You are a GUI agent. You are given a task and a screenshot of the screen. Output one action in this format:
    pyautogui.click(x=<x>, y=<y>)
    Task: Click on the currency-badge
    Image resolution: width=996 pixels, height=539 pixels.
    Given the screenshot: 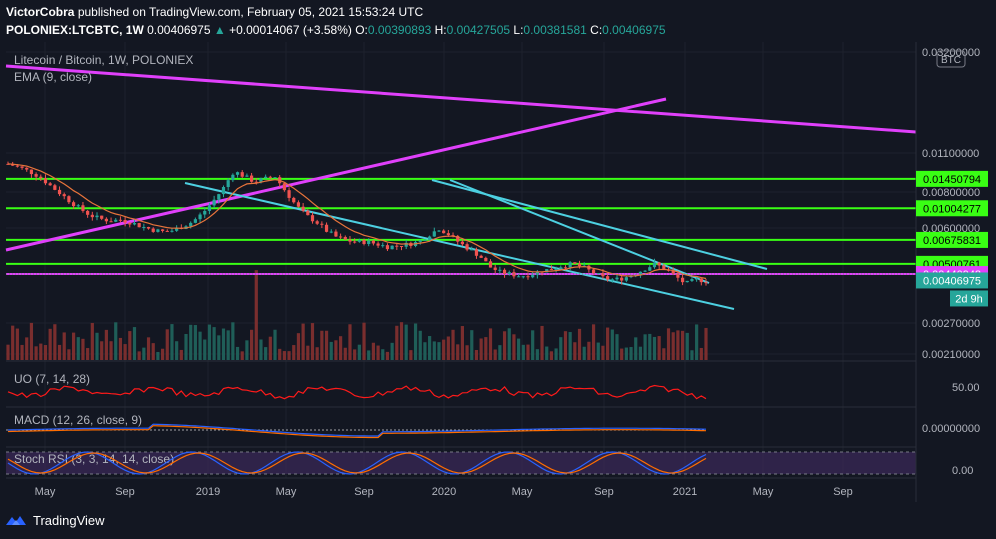 What is the action you would take?
    pyautogui.click(x=951, y=59)
    